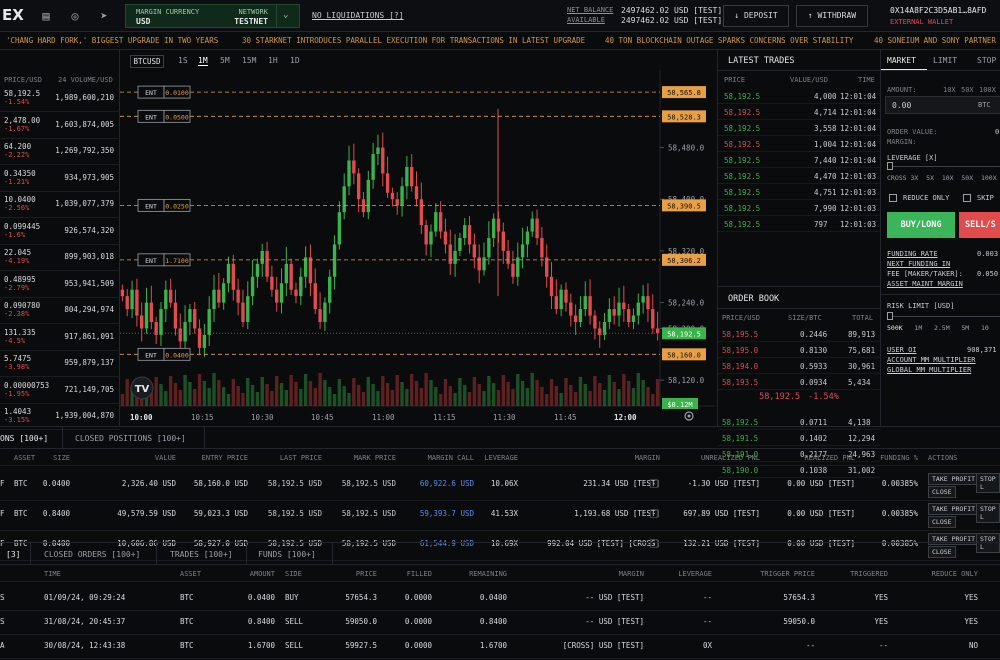 This screenshot has height=660, width=1000. Describe the element at coordinates (689, 416) in the screenshot. I see `chart-settings-gear-icon` at that location.